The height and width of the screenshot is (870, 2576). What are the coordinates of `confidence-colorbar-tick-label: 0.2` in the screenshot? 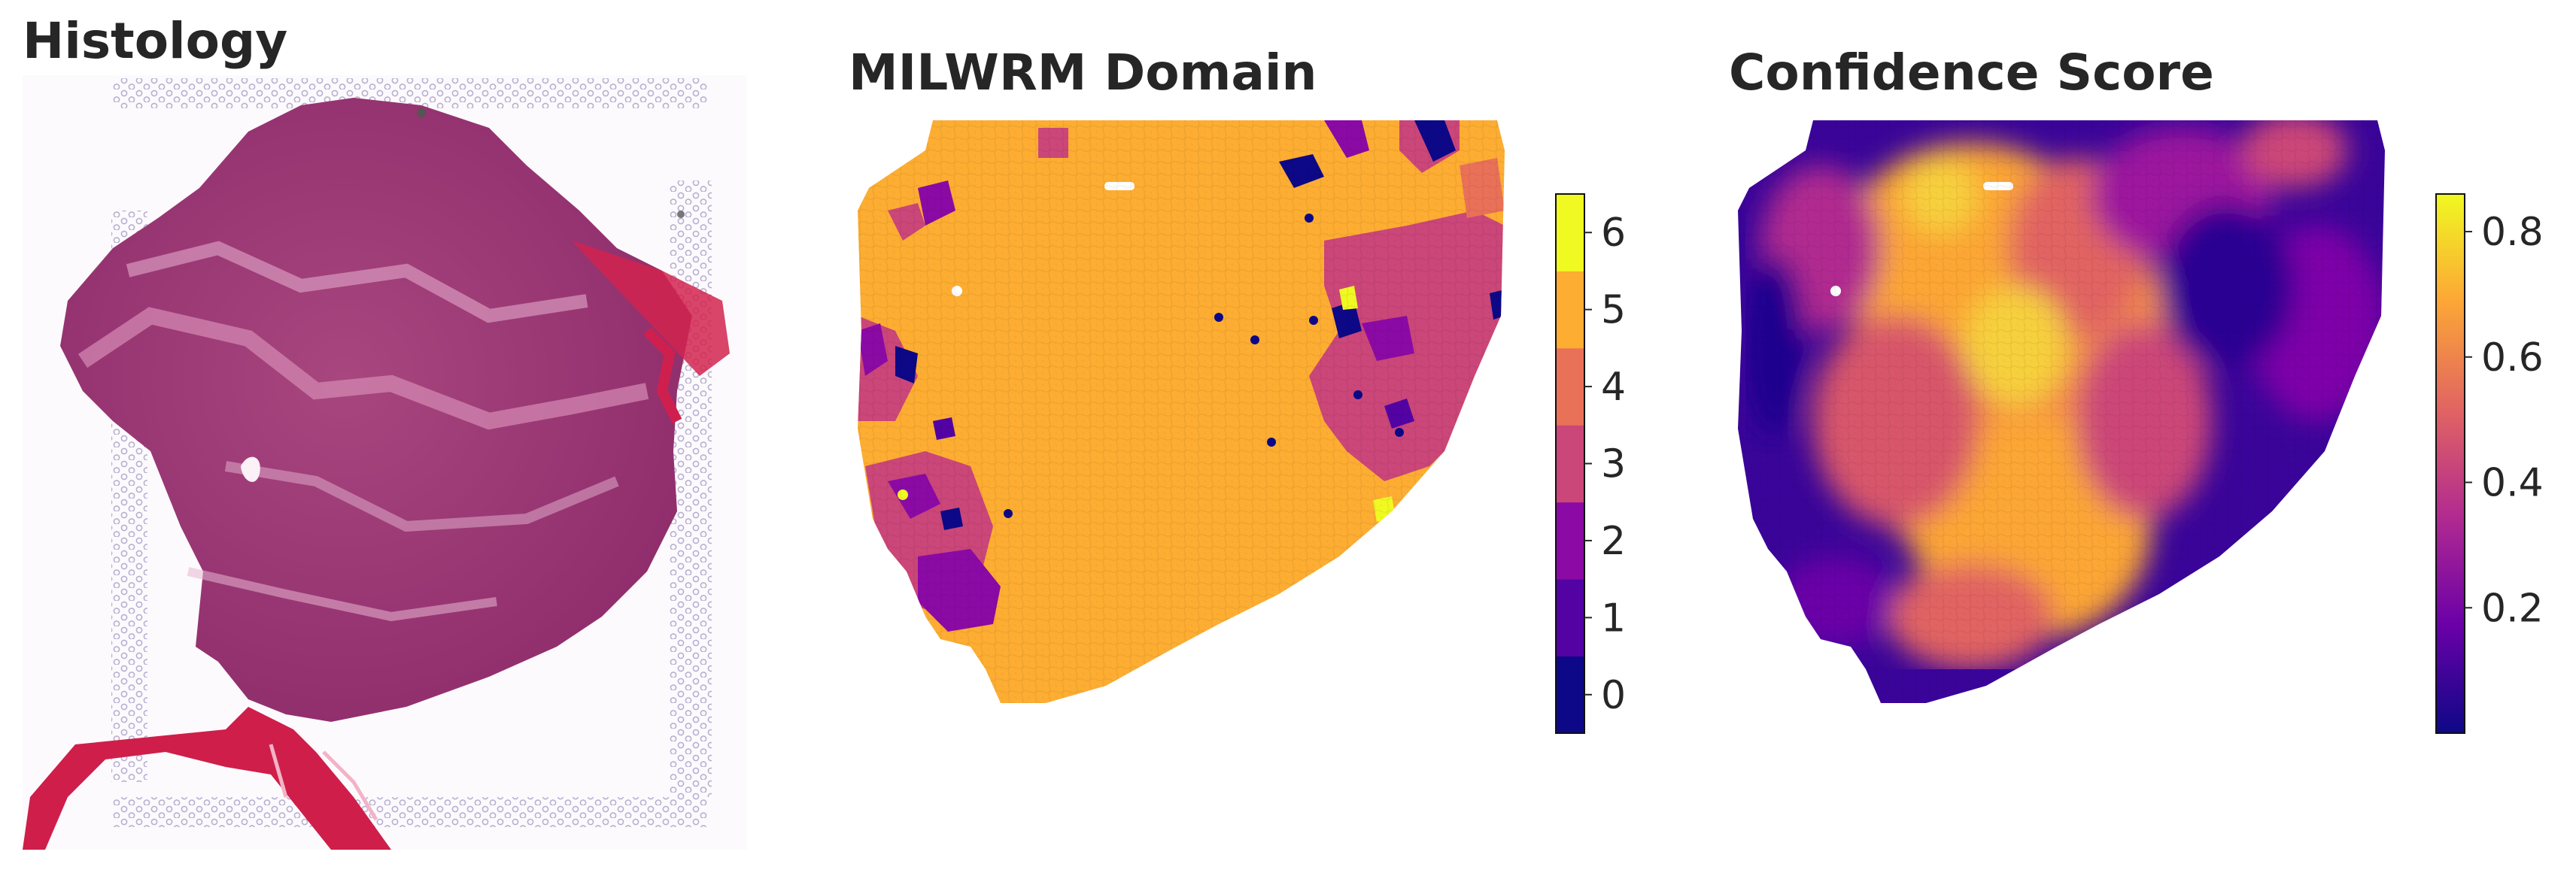 It's located at (2512, 609).